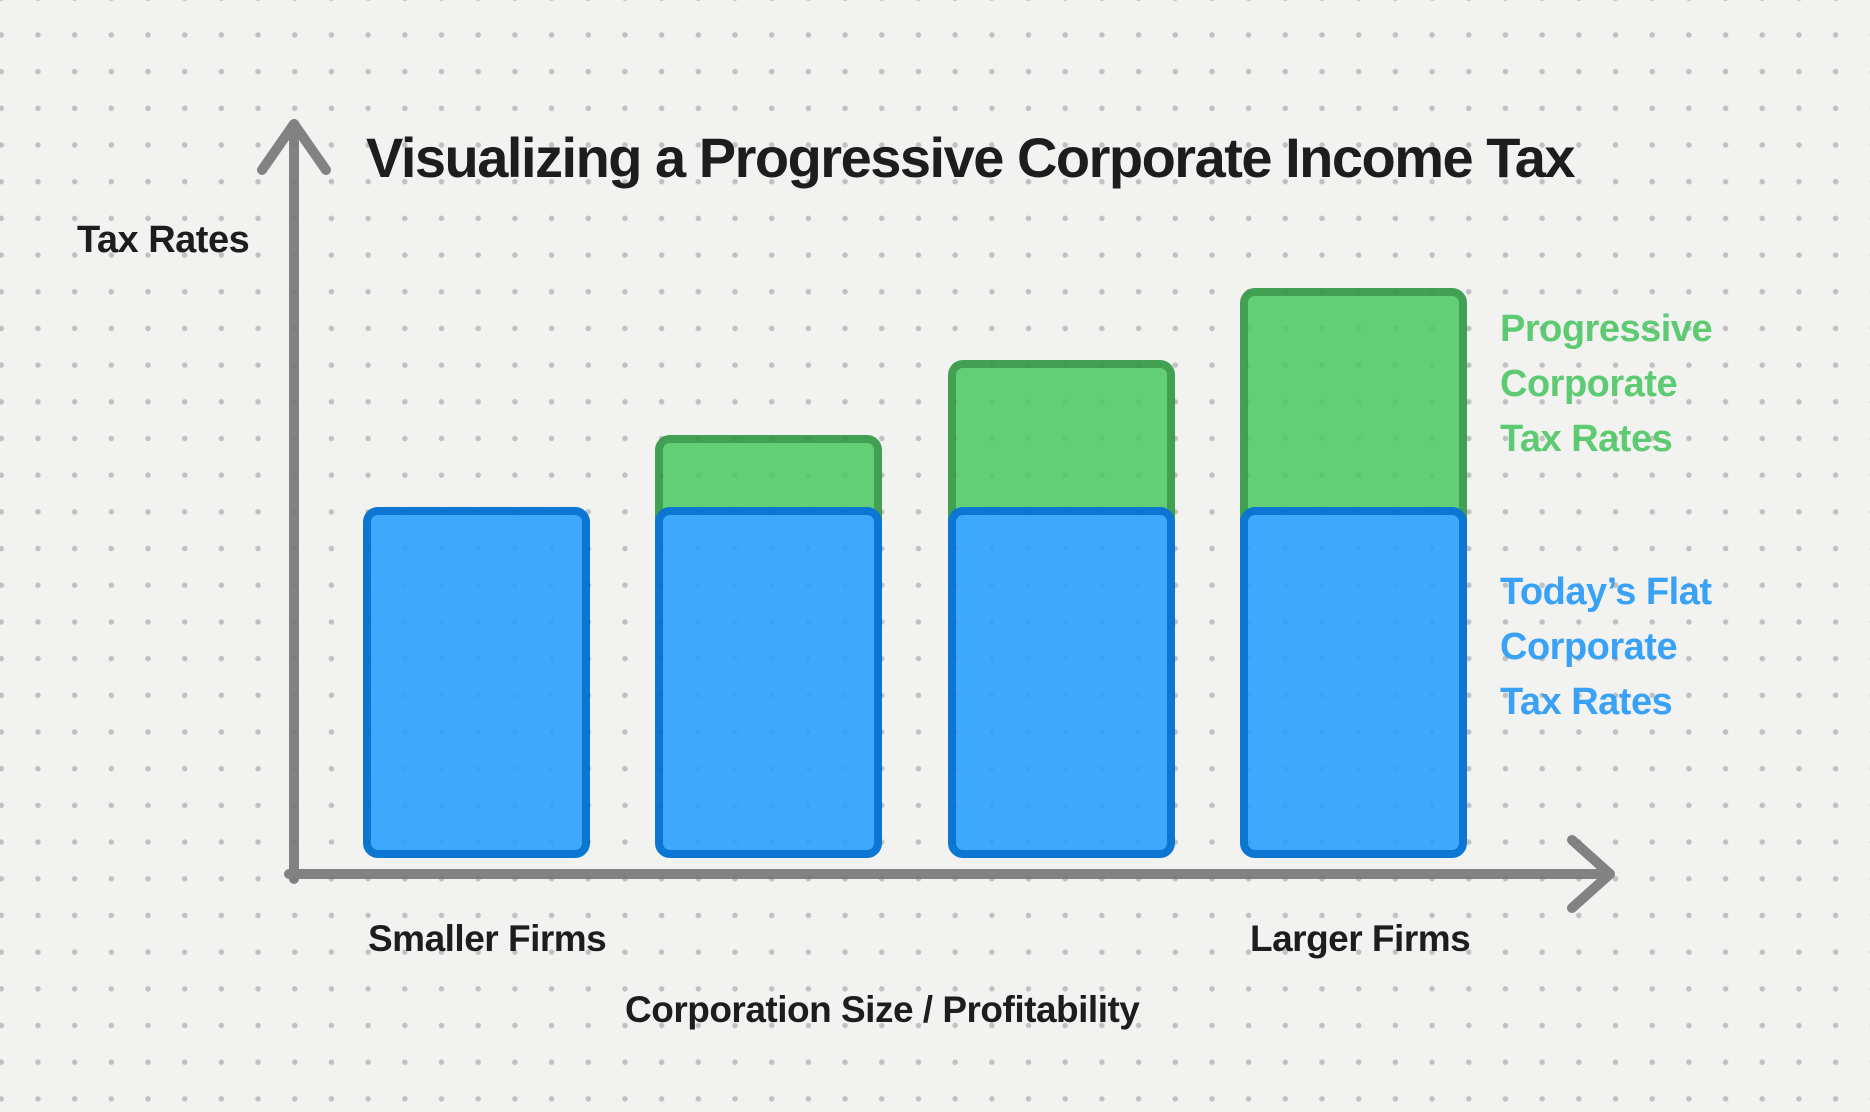 The image size is (1870, 1112). I want to click on x-axis-title: Corporation Size / Profitability, so click(882, 1009).